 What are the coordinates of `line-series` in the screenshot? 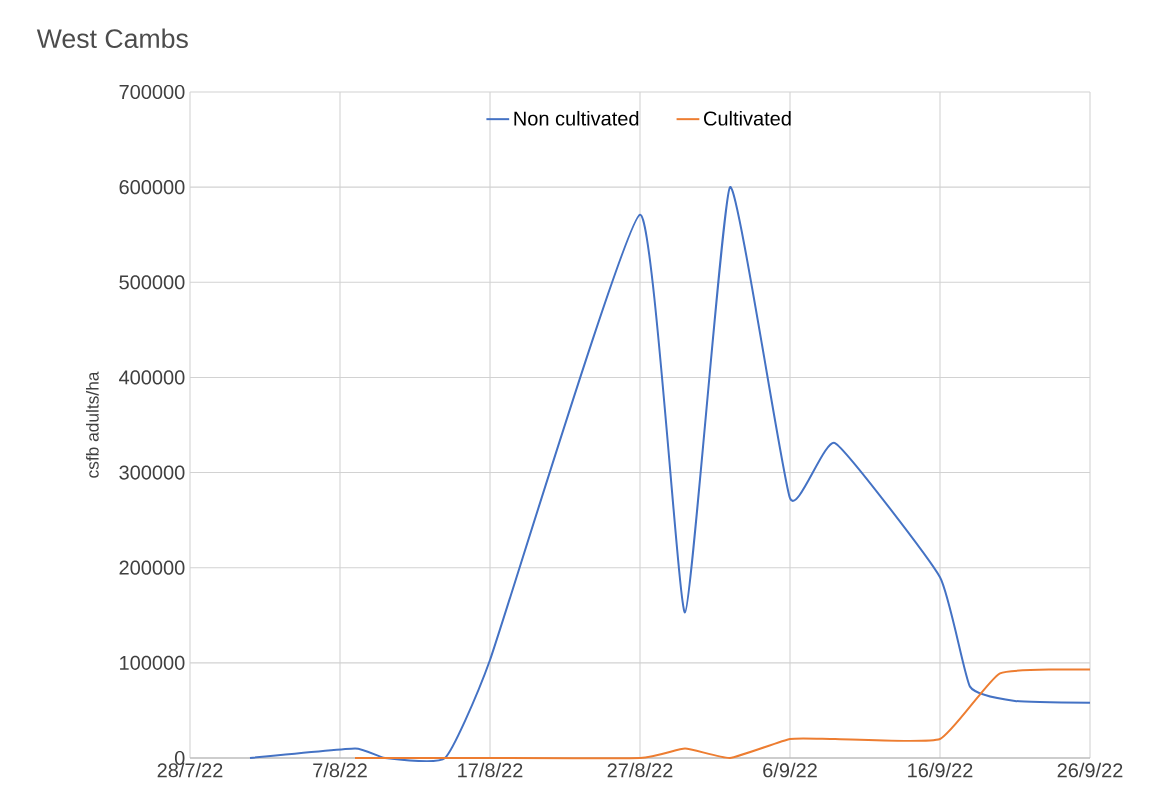 It's located at (723, 714).